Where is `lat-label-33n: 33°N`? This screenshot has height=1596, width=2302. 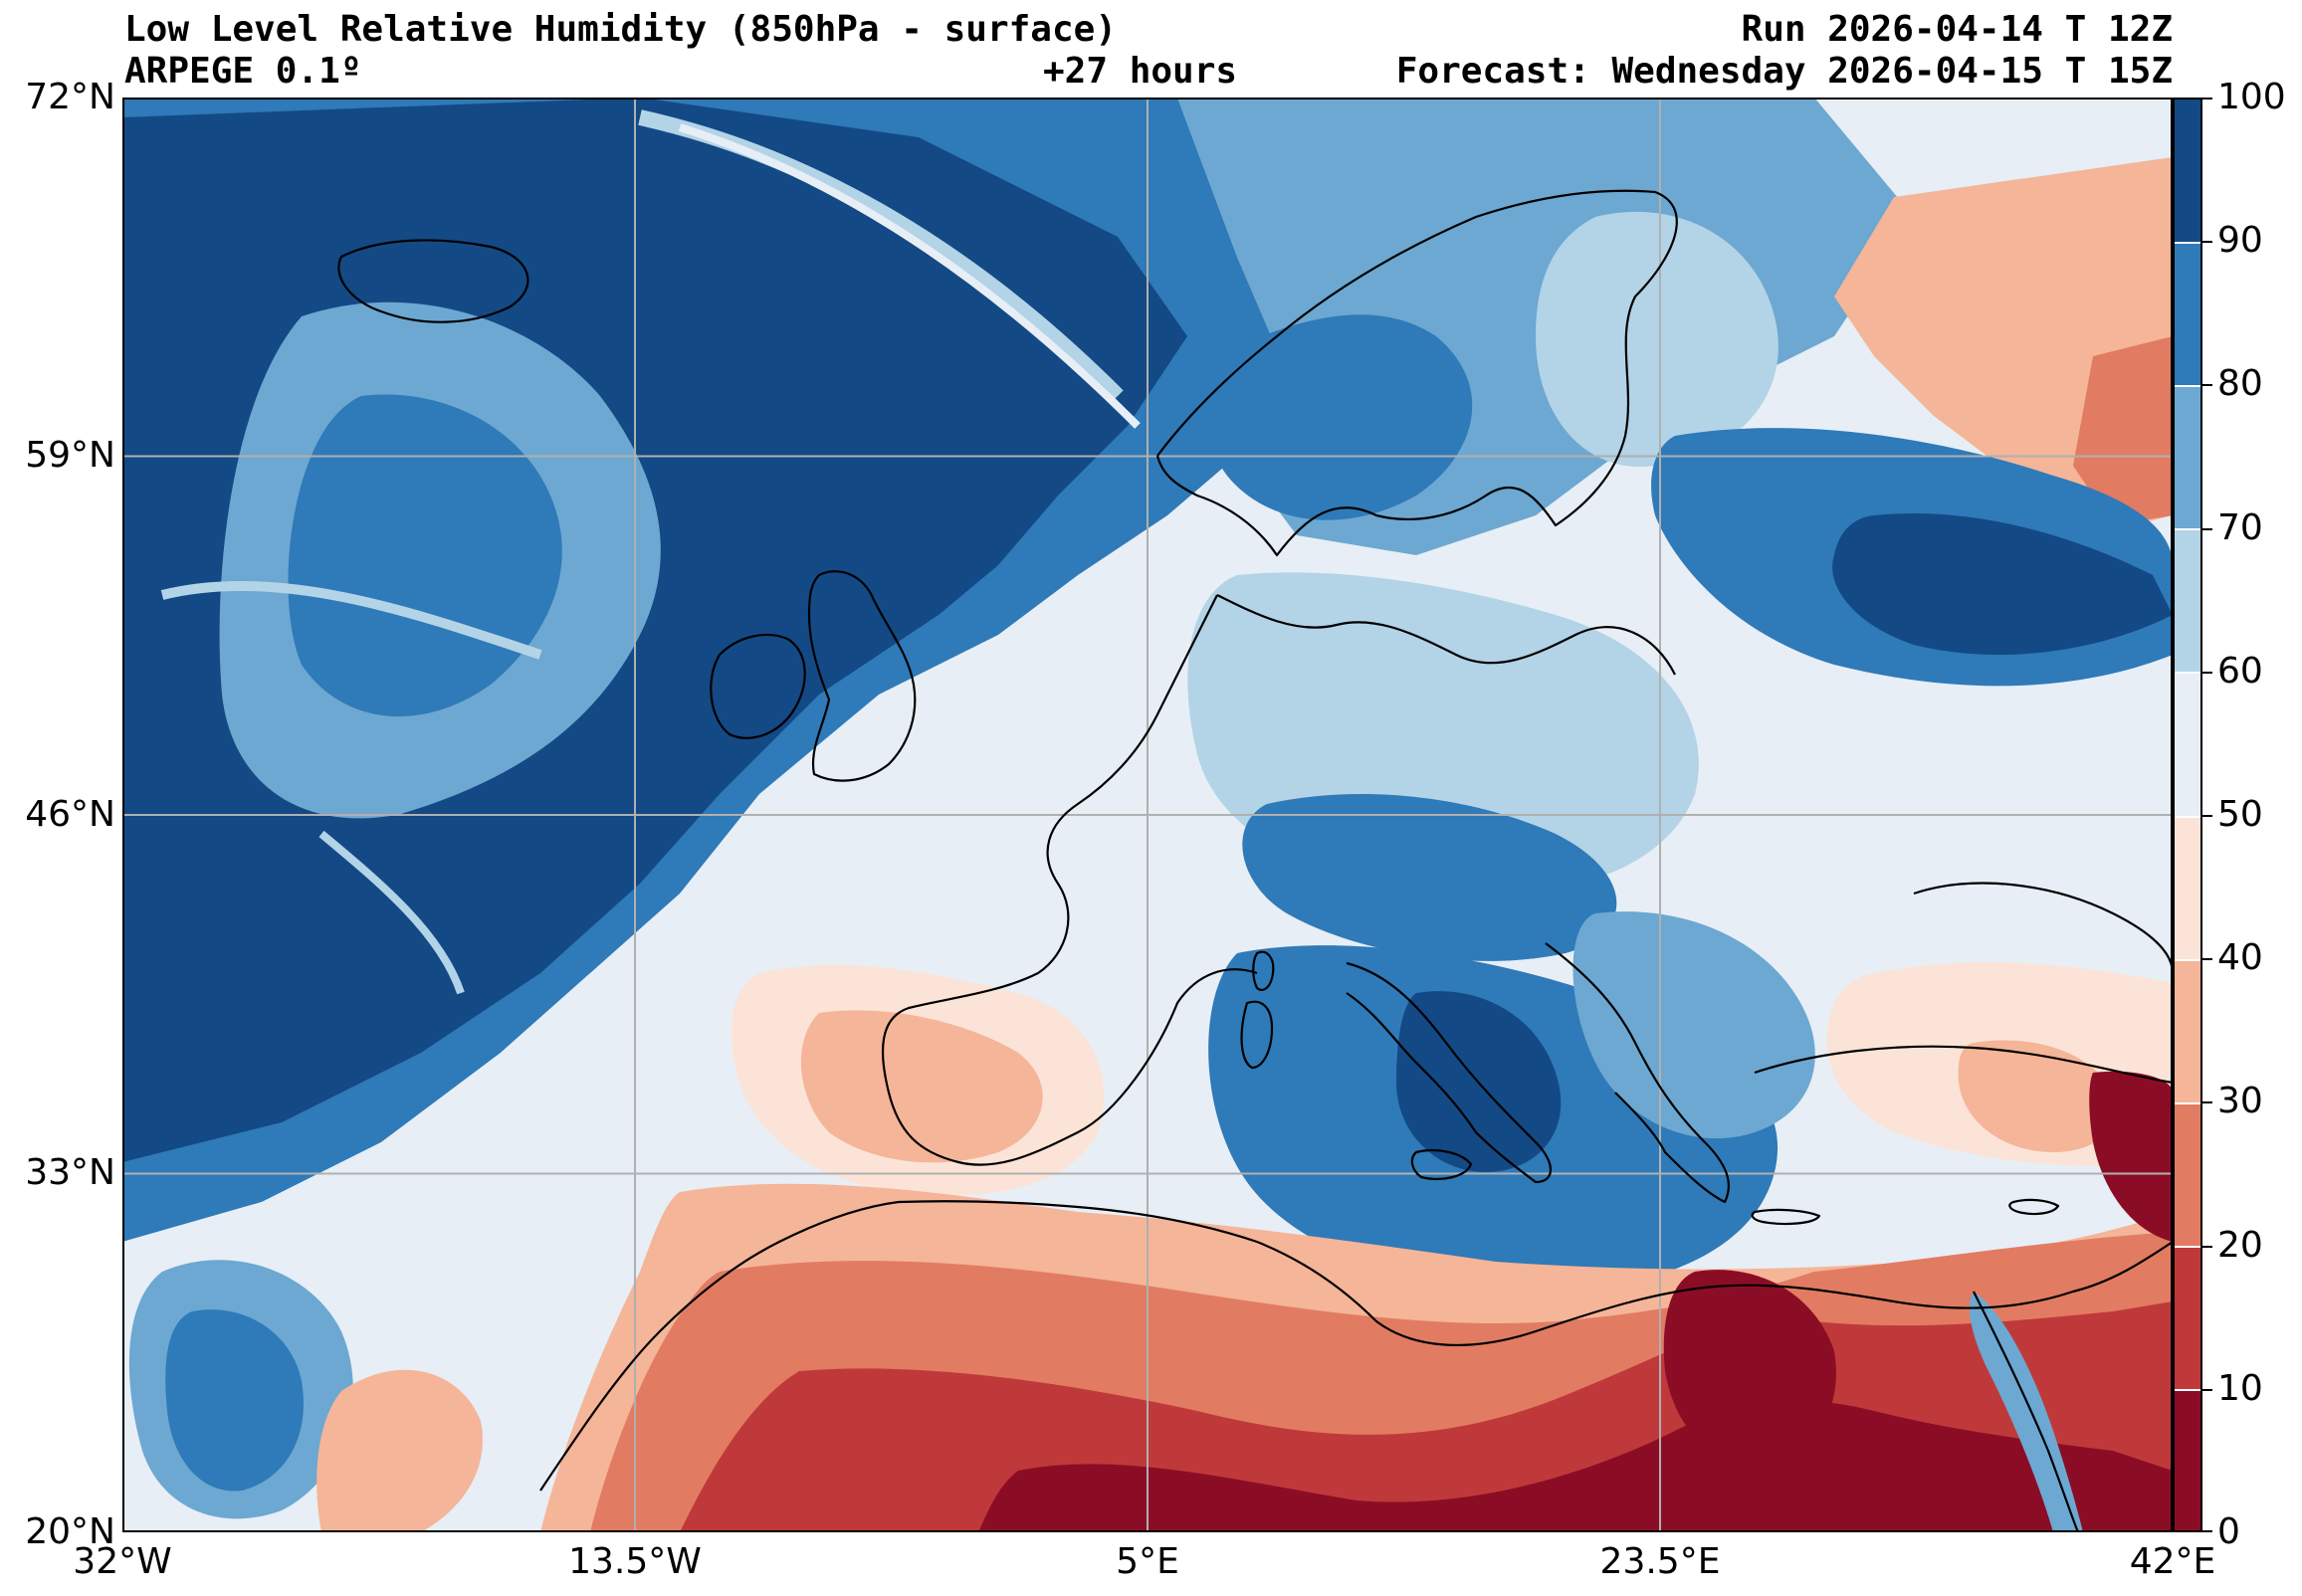 lat-label-33n: 33°N is located at coordinates (70, 1173).